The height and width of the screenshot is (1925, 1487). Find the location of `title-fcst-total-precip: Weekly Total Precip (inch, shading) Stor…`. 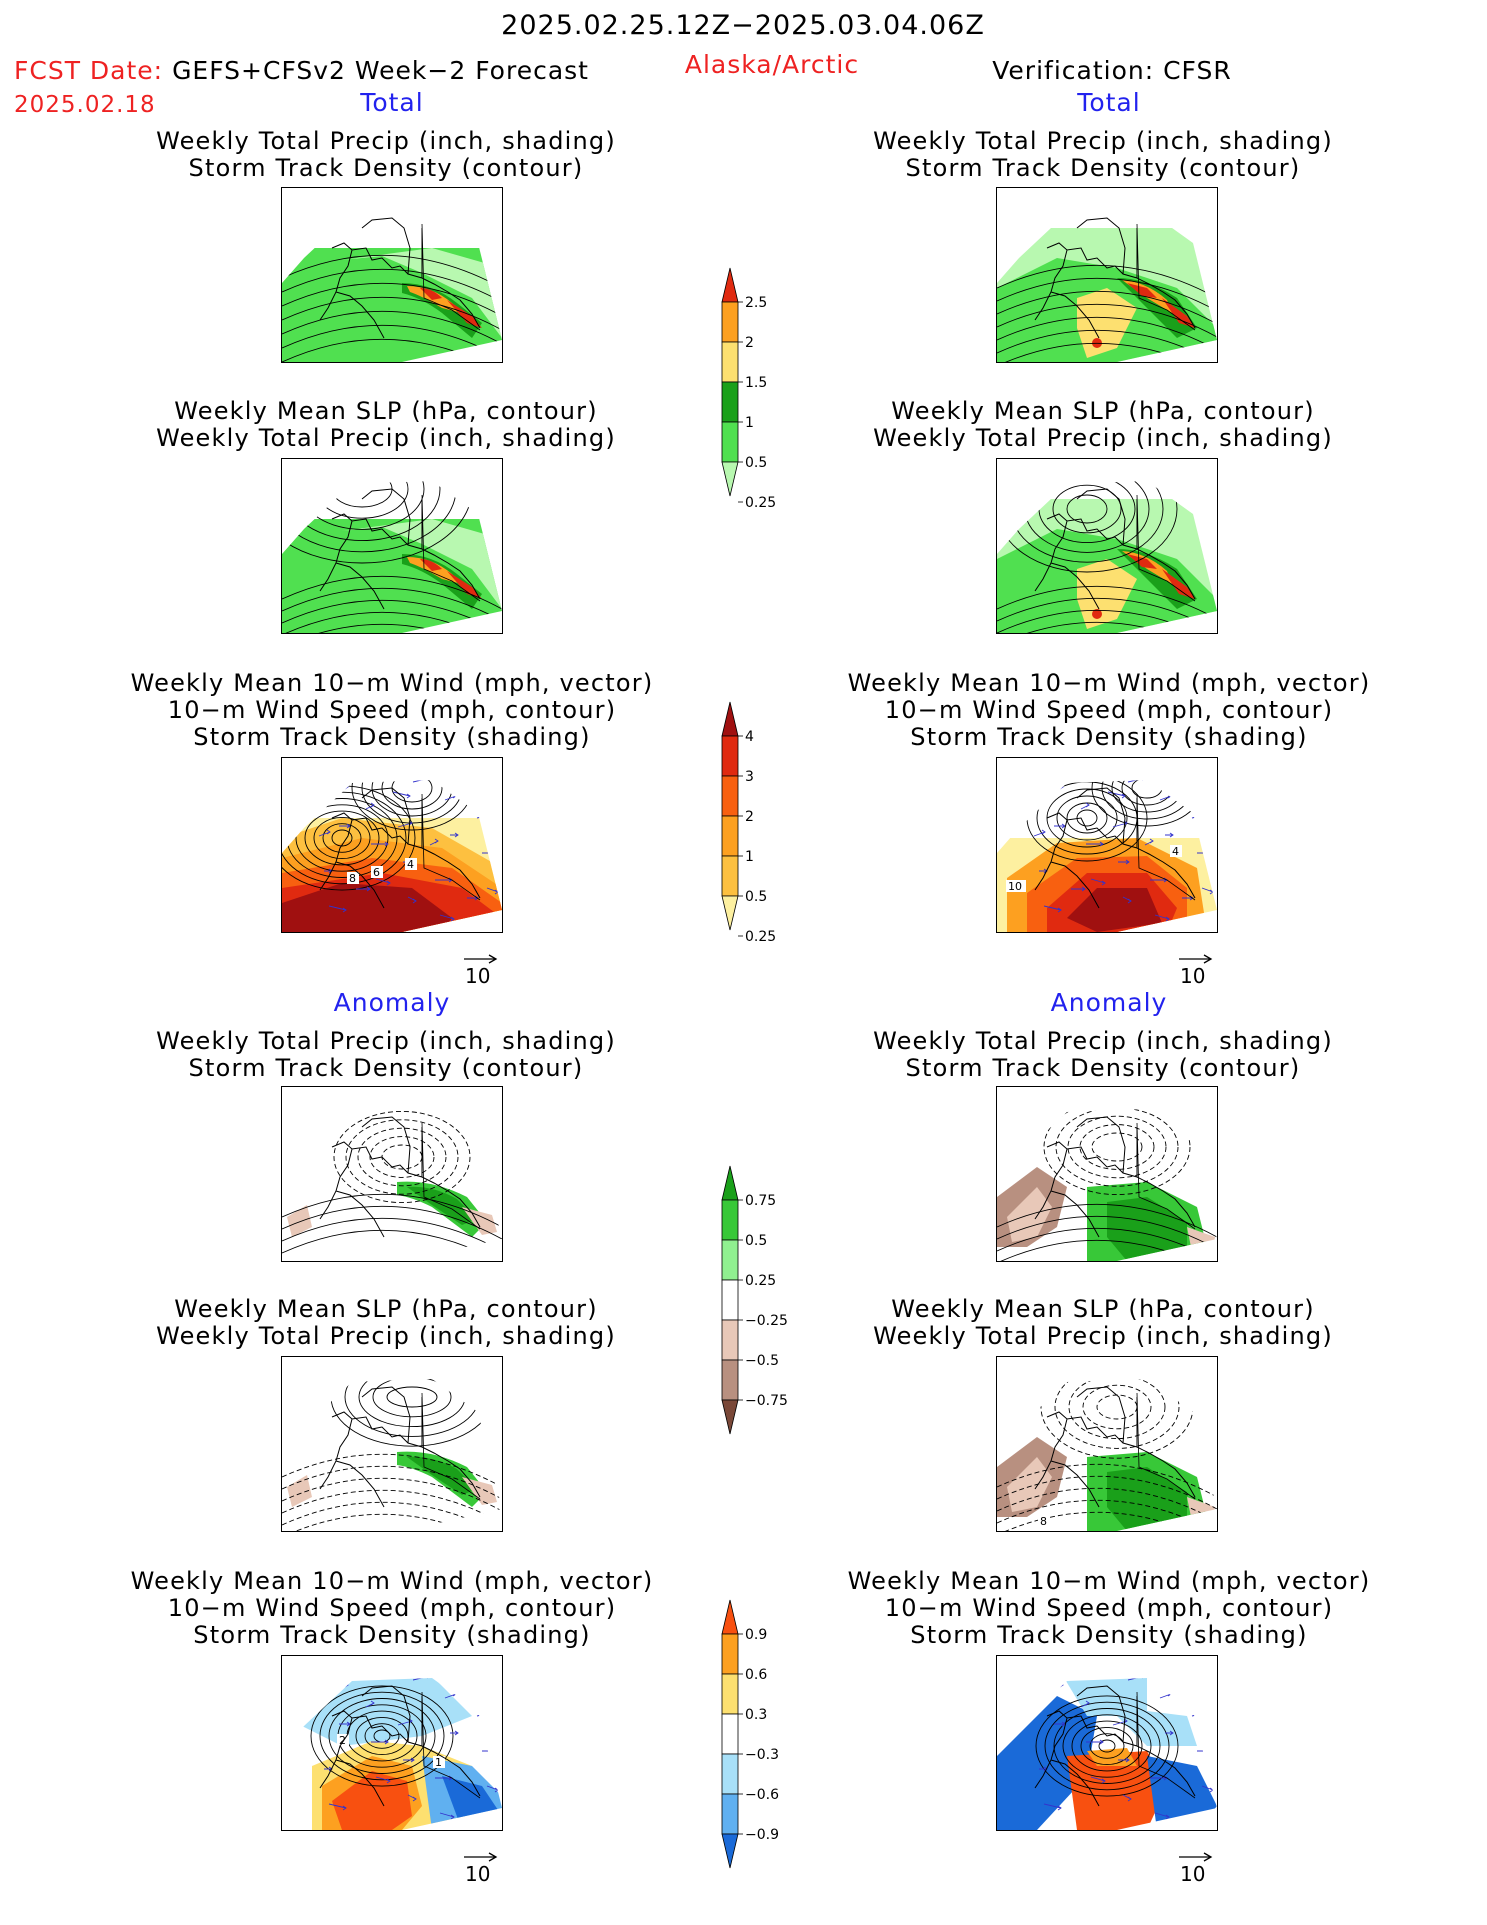

title-fcst-total-precip: Weekly Total Precip (inch, shading) Stor… is located at coordinates (386, 154).